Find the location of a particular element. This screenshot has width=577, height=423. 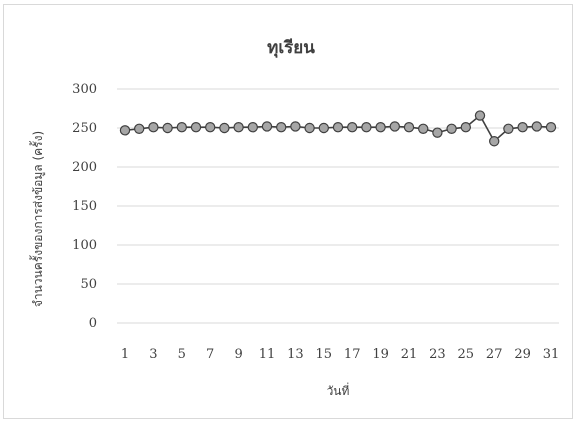

x-tick-label: 5 is located at coordinates (182, 354).